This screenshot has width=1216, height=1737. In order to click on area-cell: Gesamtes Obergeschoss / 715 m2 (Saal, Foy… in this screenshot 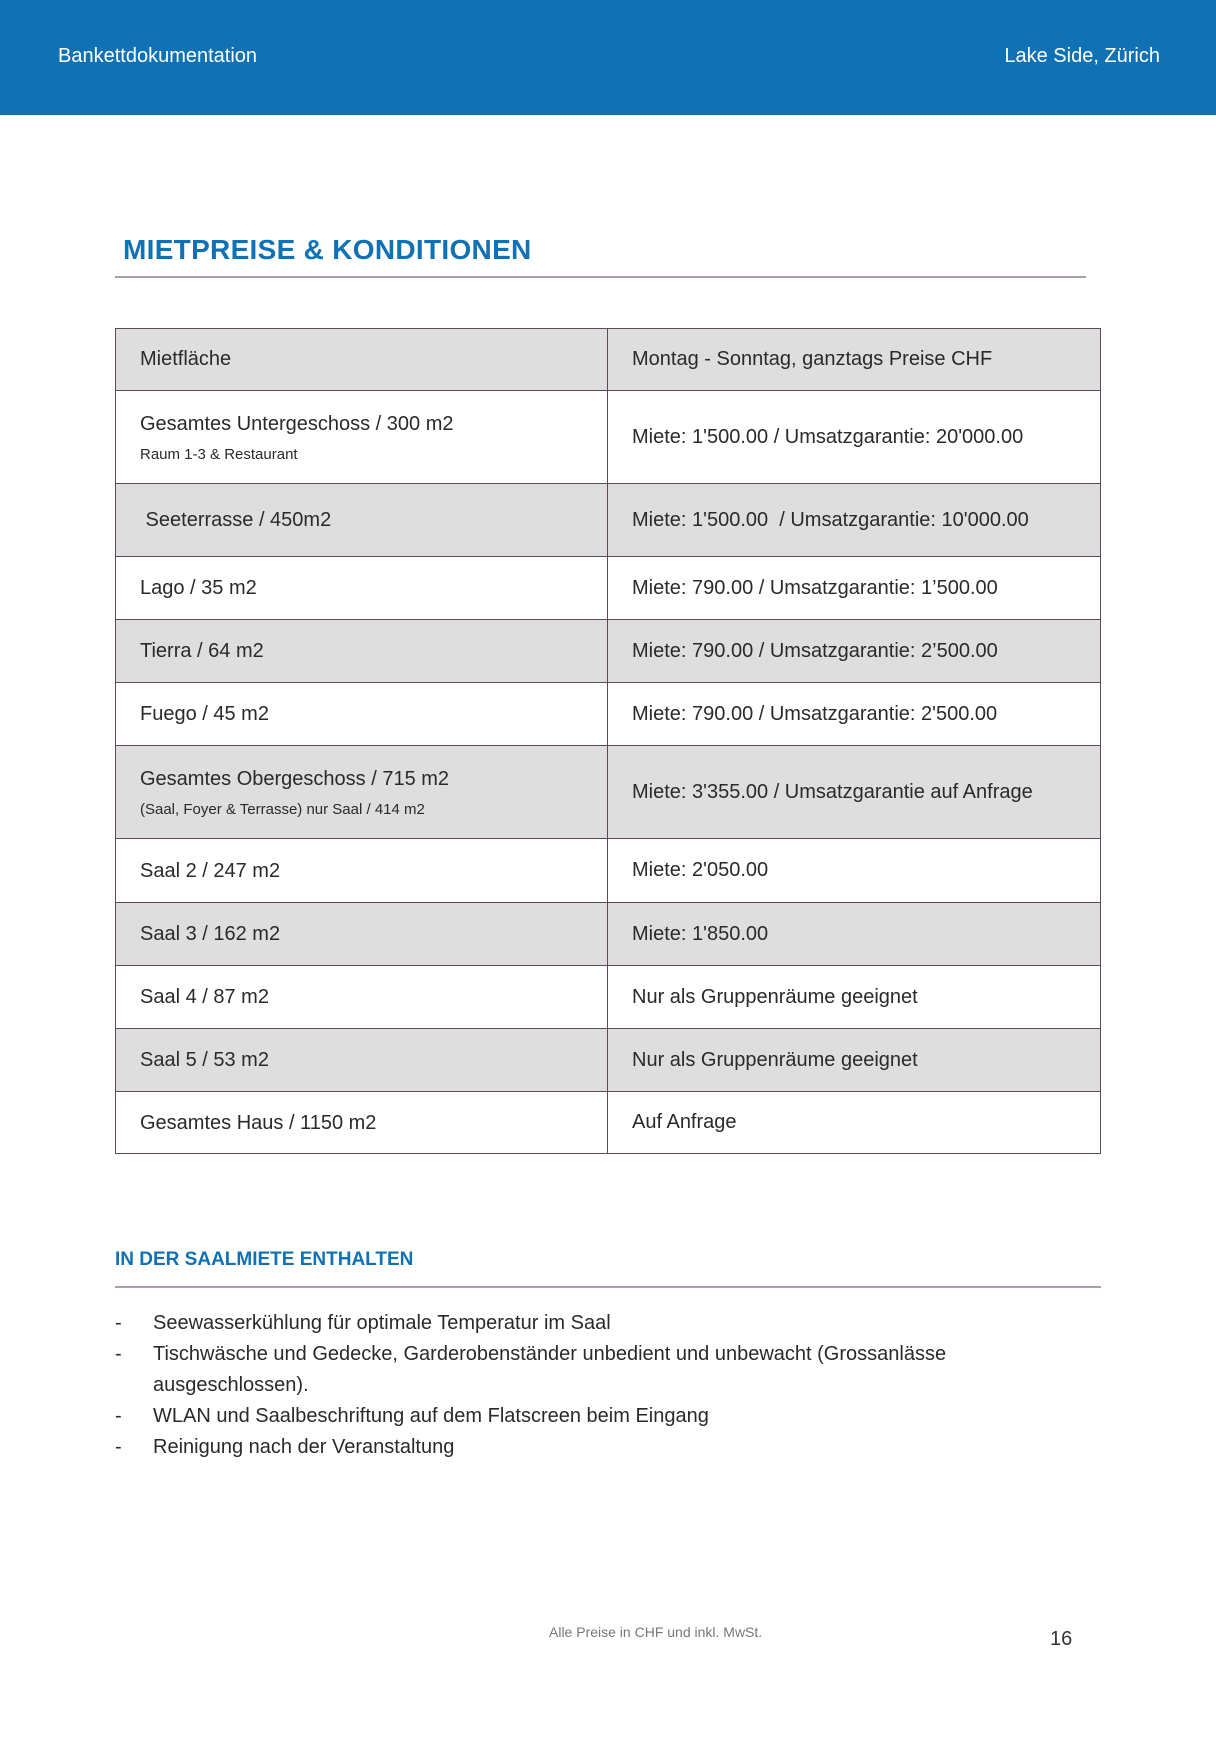, I will do `click(361, 792)`.